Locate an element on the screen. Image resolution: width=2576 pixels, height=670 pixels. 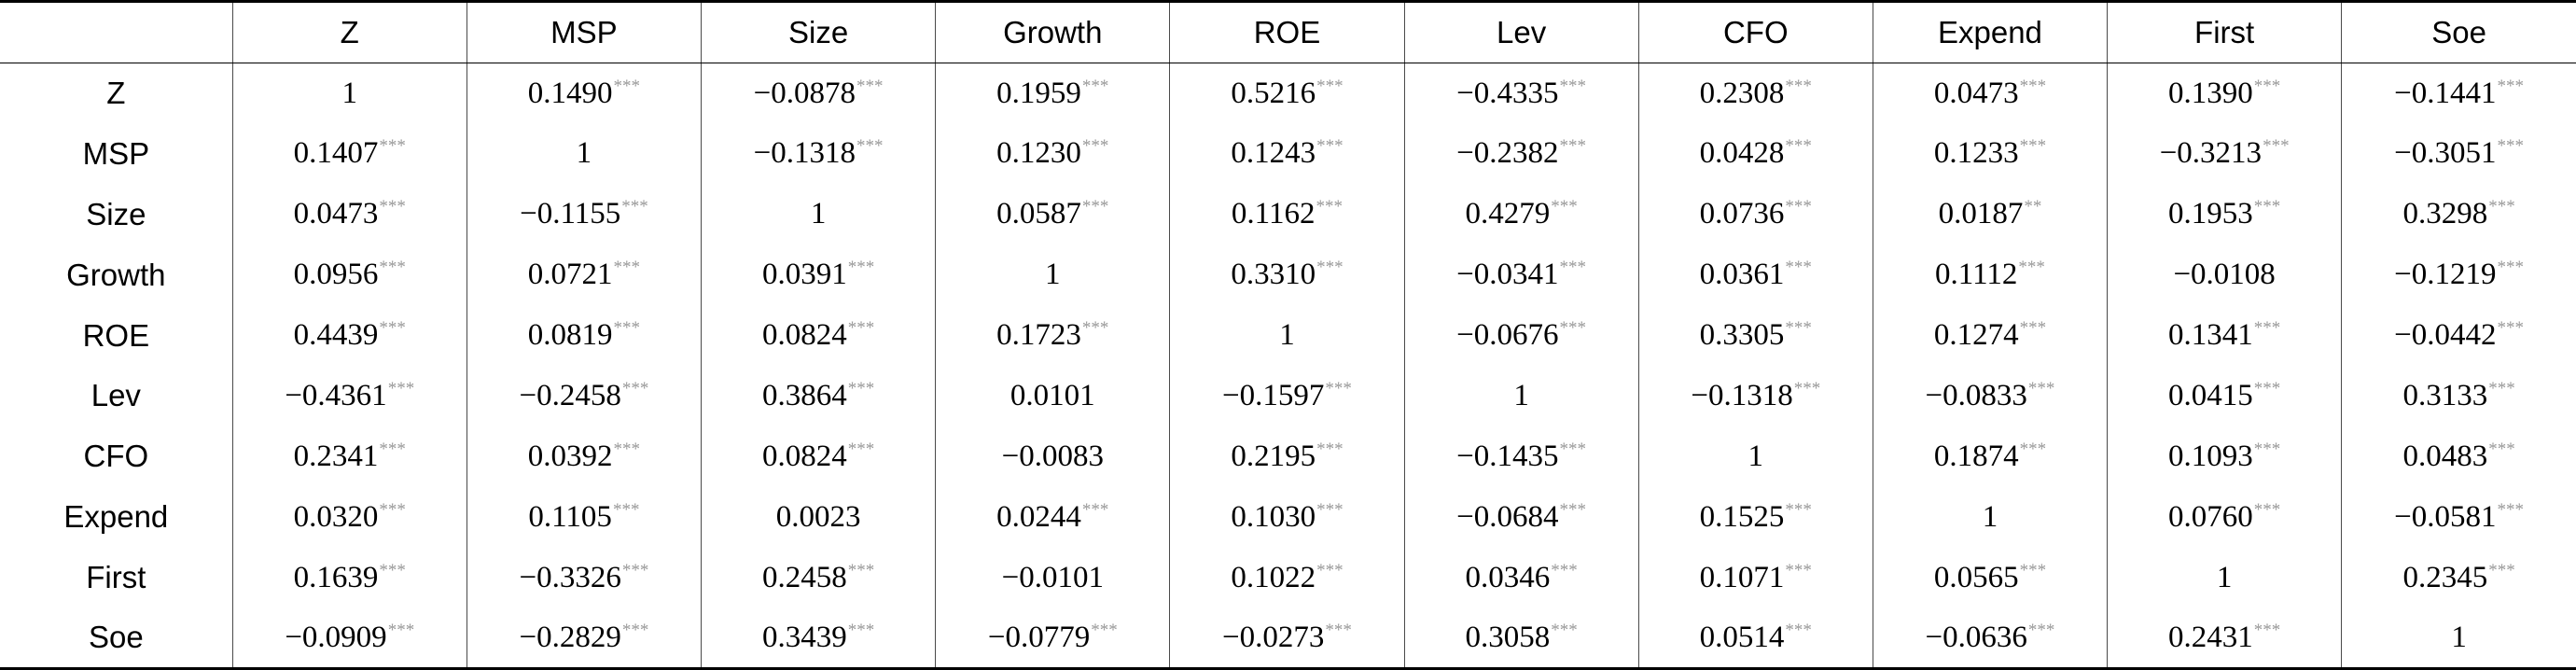
correlation-value: −0.1219 is located at coordinates (2445, 275).